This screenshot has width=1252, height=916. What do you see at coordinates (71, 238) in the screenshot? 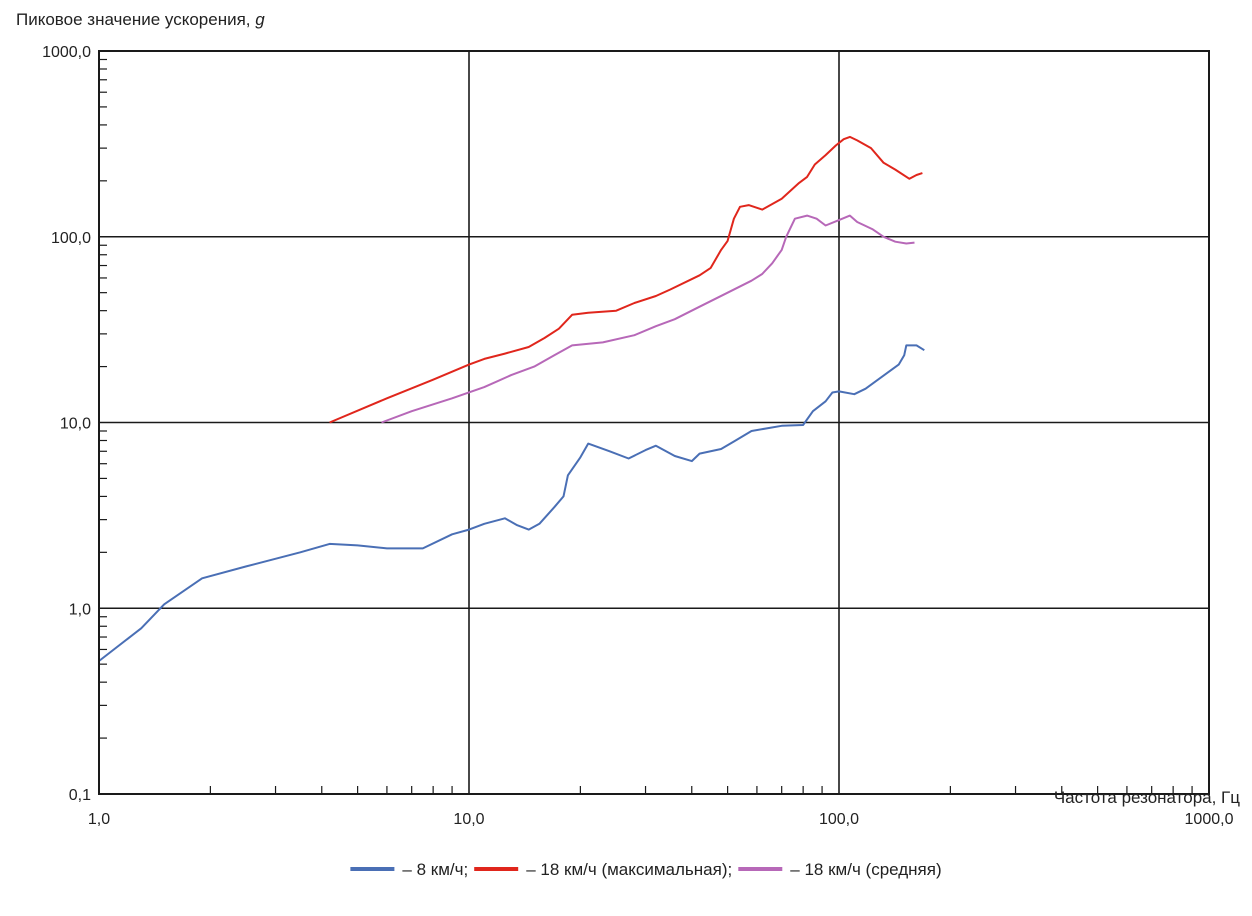
I see `y-tick-label: 100,0` at bounding box center [71, 238].